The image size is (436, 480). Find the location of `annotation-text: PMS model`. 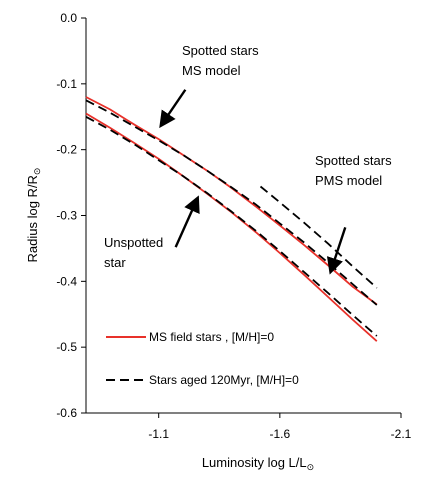

annotation-text: PMS model is located at coordinates (348, 180).